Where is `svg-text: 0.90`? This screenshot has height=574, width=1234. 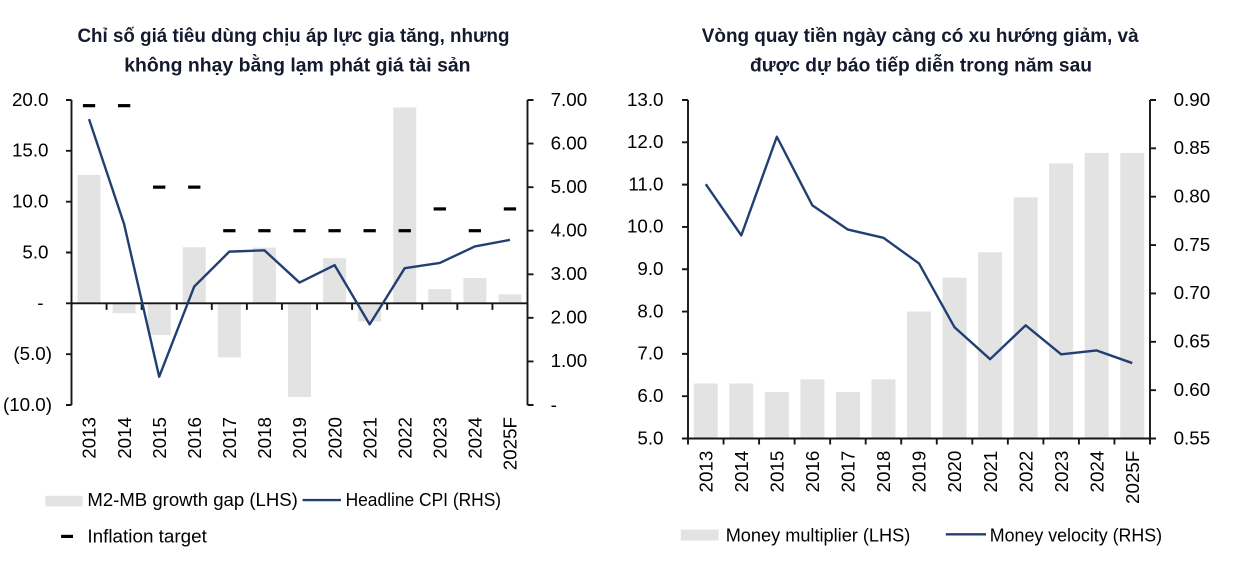 svg-text: 0.90 is located at coordinates (1192, 99).